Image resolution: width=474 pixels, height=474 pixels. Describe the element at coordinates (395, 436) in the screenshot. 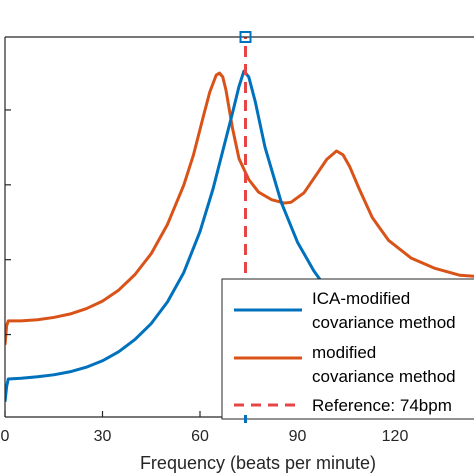

I see `x-tick-label: 120` at that location.